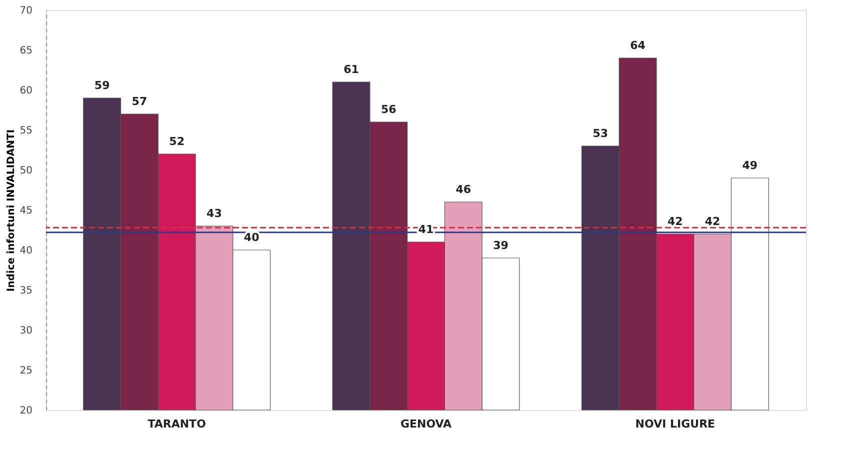 The height and width of the screenshot is (475, 859). Describe the element at coordinates (426, 424) in the screenshot. I see `x-tick-label: GENOVA` at that location.